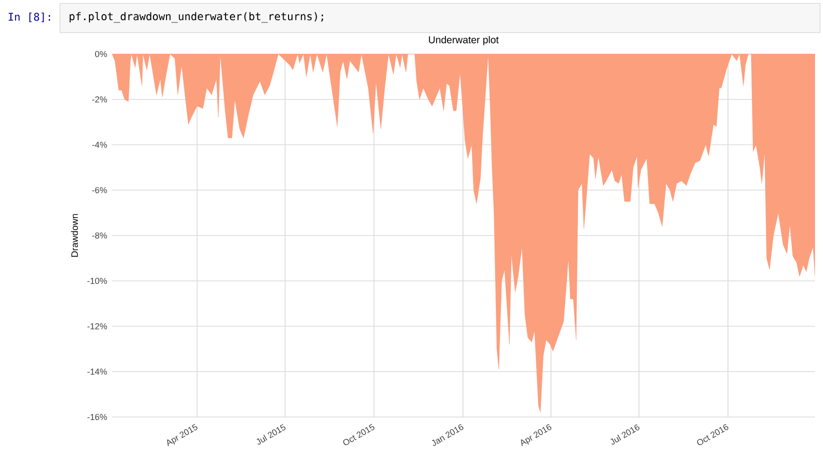 The image size is (823, 462). Describe the element at coordinates (271, 434) in the screenshot. I see `x-tick-label: Jul 2015` at that location.